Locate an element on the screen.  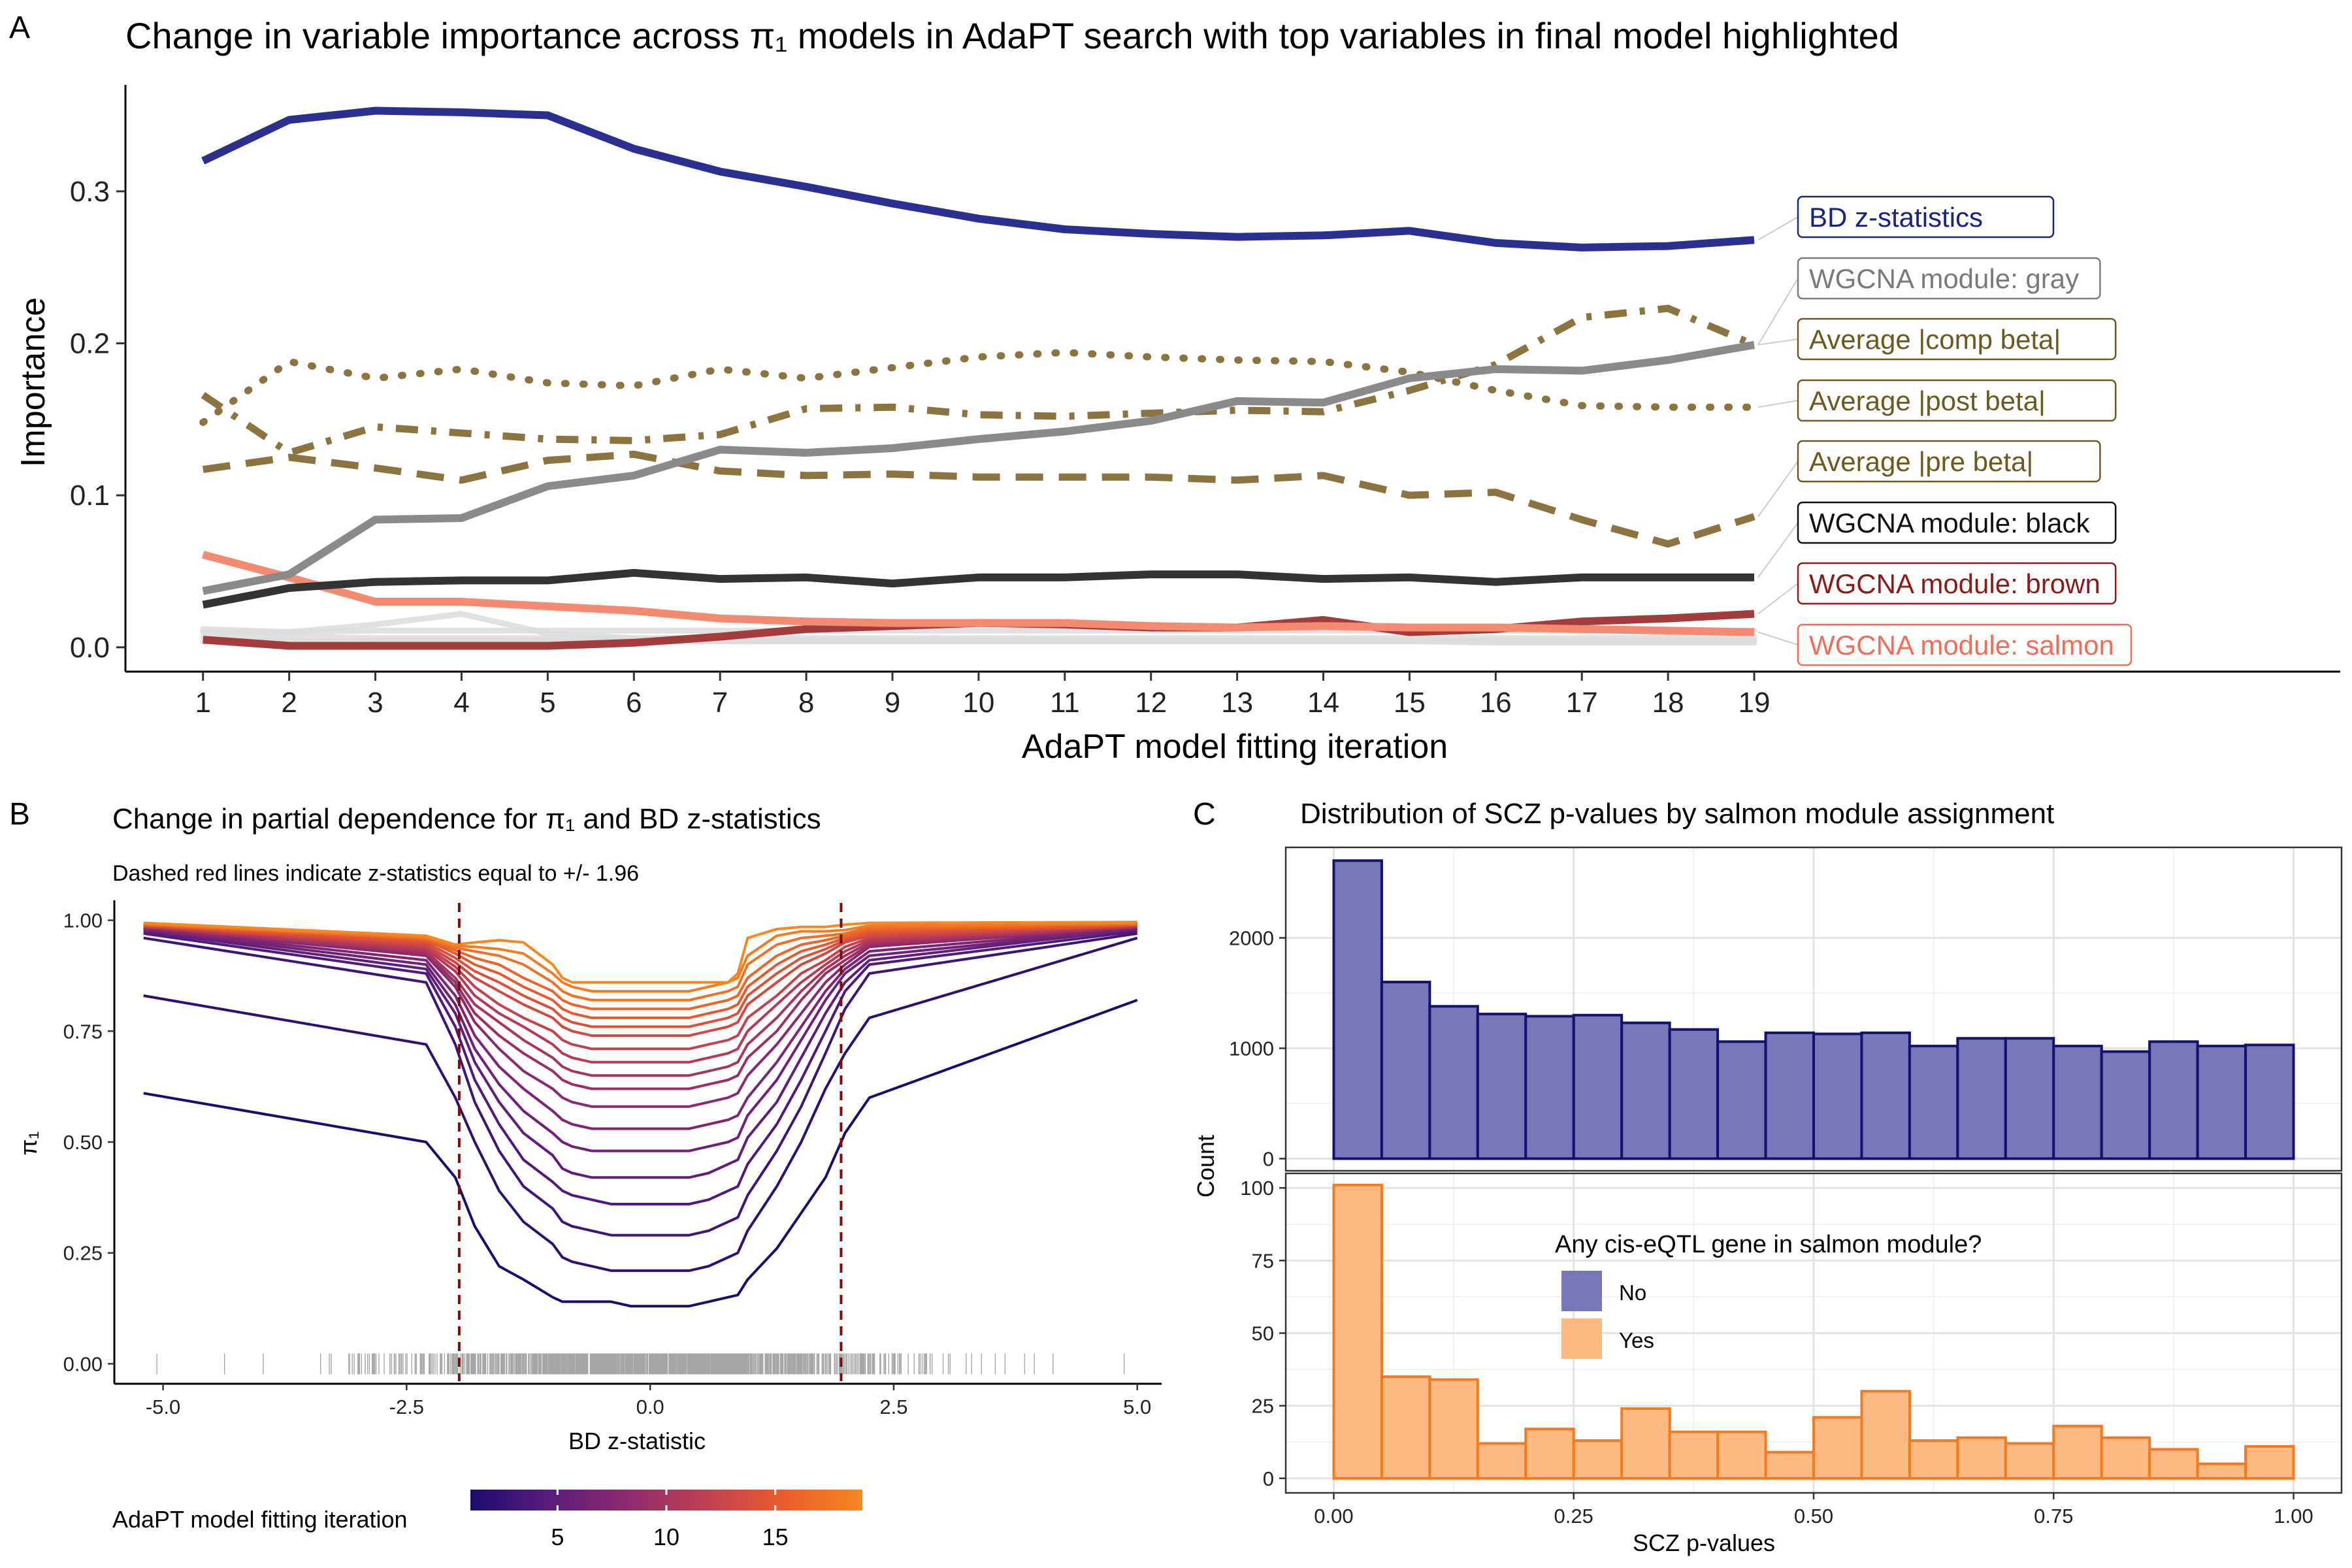
y-tick-label-3: 0.3 is located at coordinates (90, 192).